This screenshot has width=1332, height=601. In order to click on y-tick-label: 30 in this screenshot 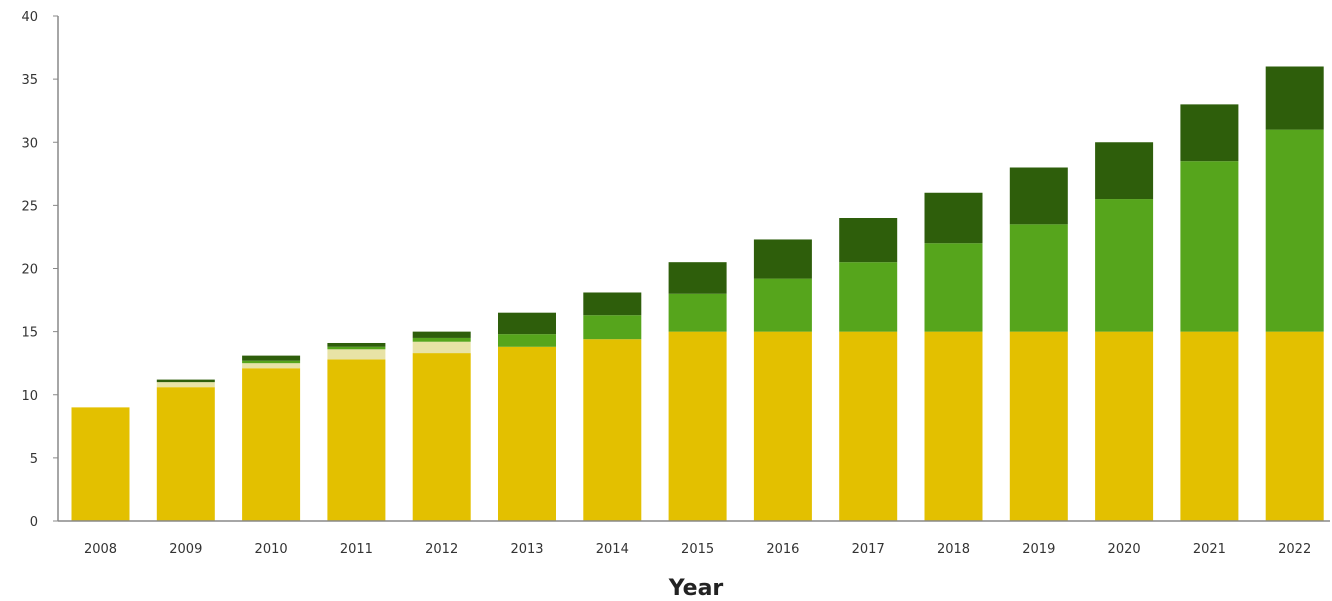, I will do `click(29, 143)`.